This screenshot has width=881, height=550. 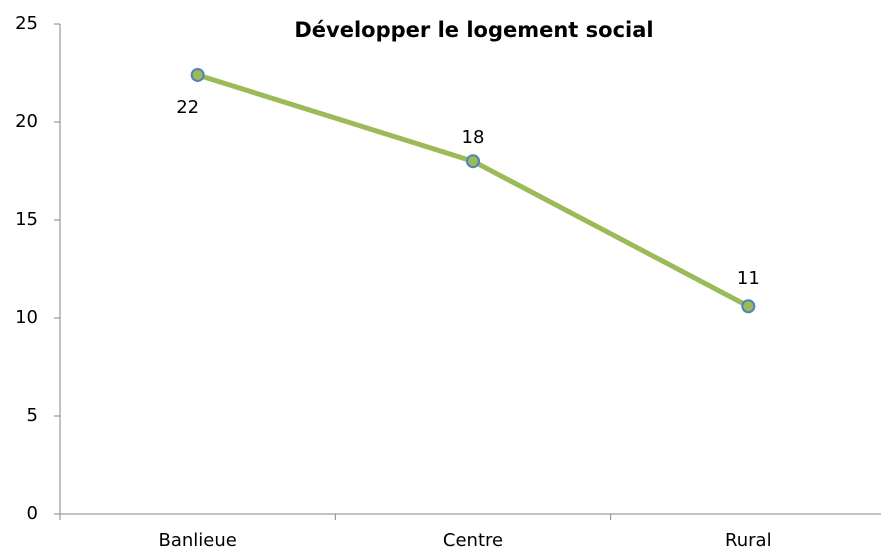 What do you see at coordinates (748, 278) in the screenshot?
I see `data-label: 11` at bounding box center [748, 278].